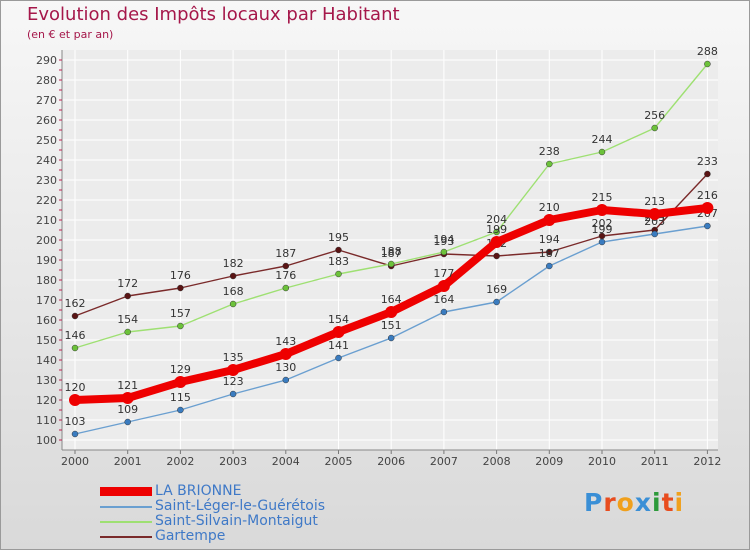  I want to click on y-tick-label: 270, so click(46, 100).